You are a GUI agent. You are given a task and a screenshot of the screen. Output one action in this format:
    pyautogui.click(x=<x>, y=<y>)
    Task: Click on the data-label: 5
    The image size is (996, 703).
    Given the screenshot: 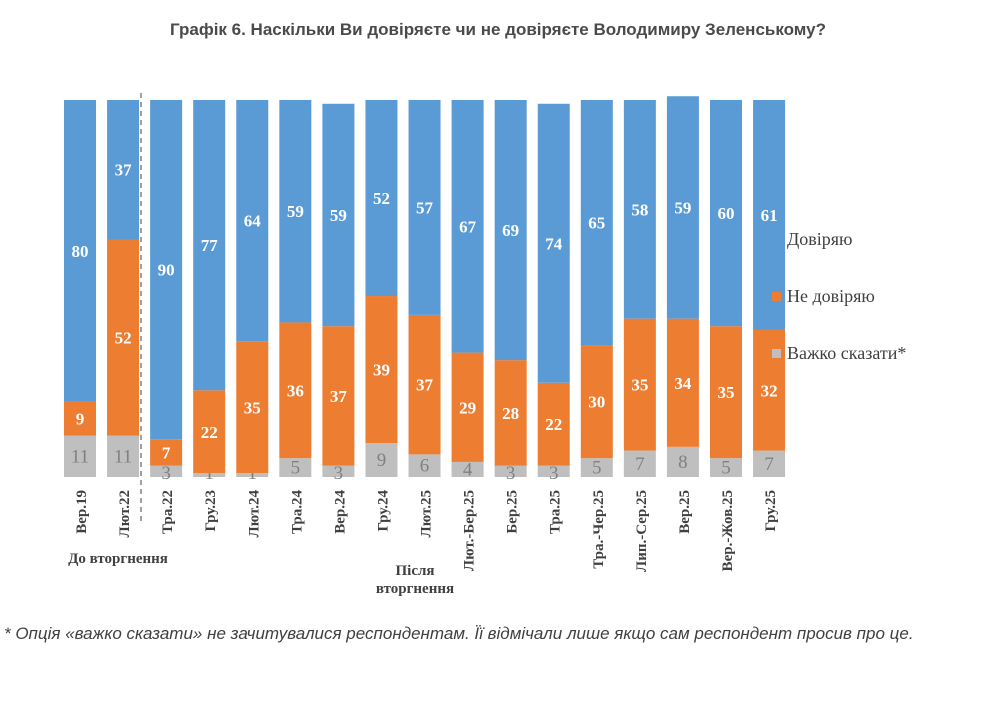 What is the action you would take?
    pyautogui.click(x=726, y=468)
    